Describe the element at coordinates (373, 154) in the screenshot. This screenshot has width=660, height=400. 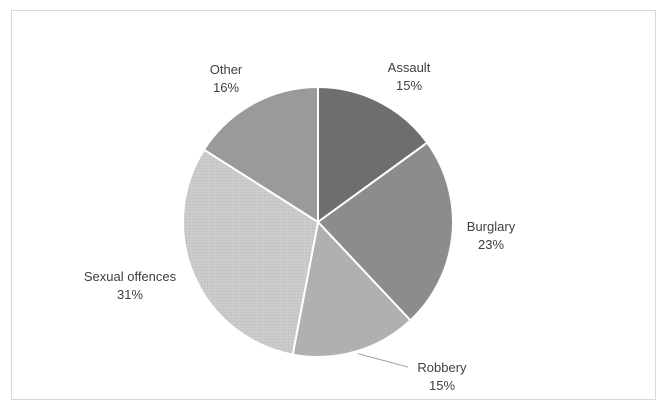
I see `pie-slice-assault` at that location.